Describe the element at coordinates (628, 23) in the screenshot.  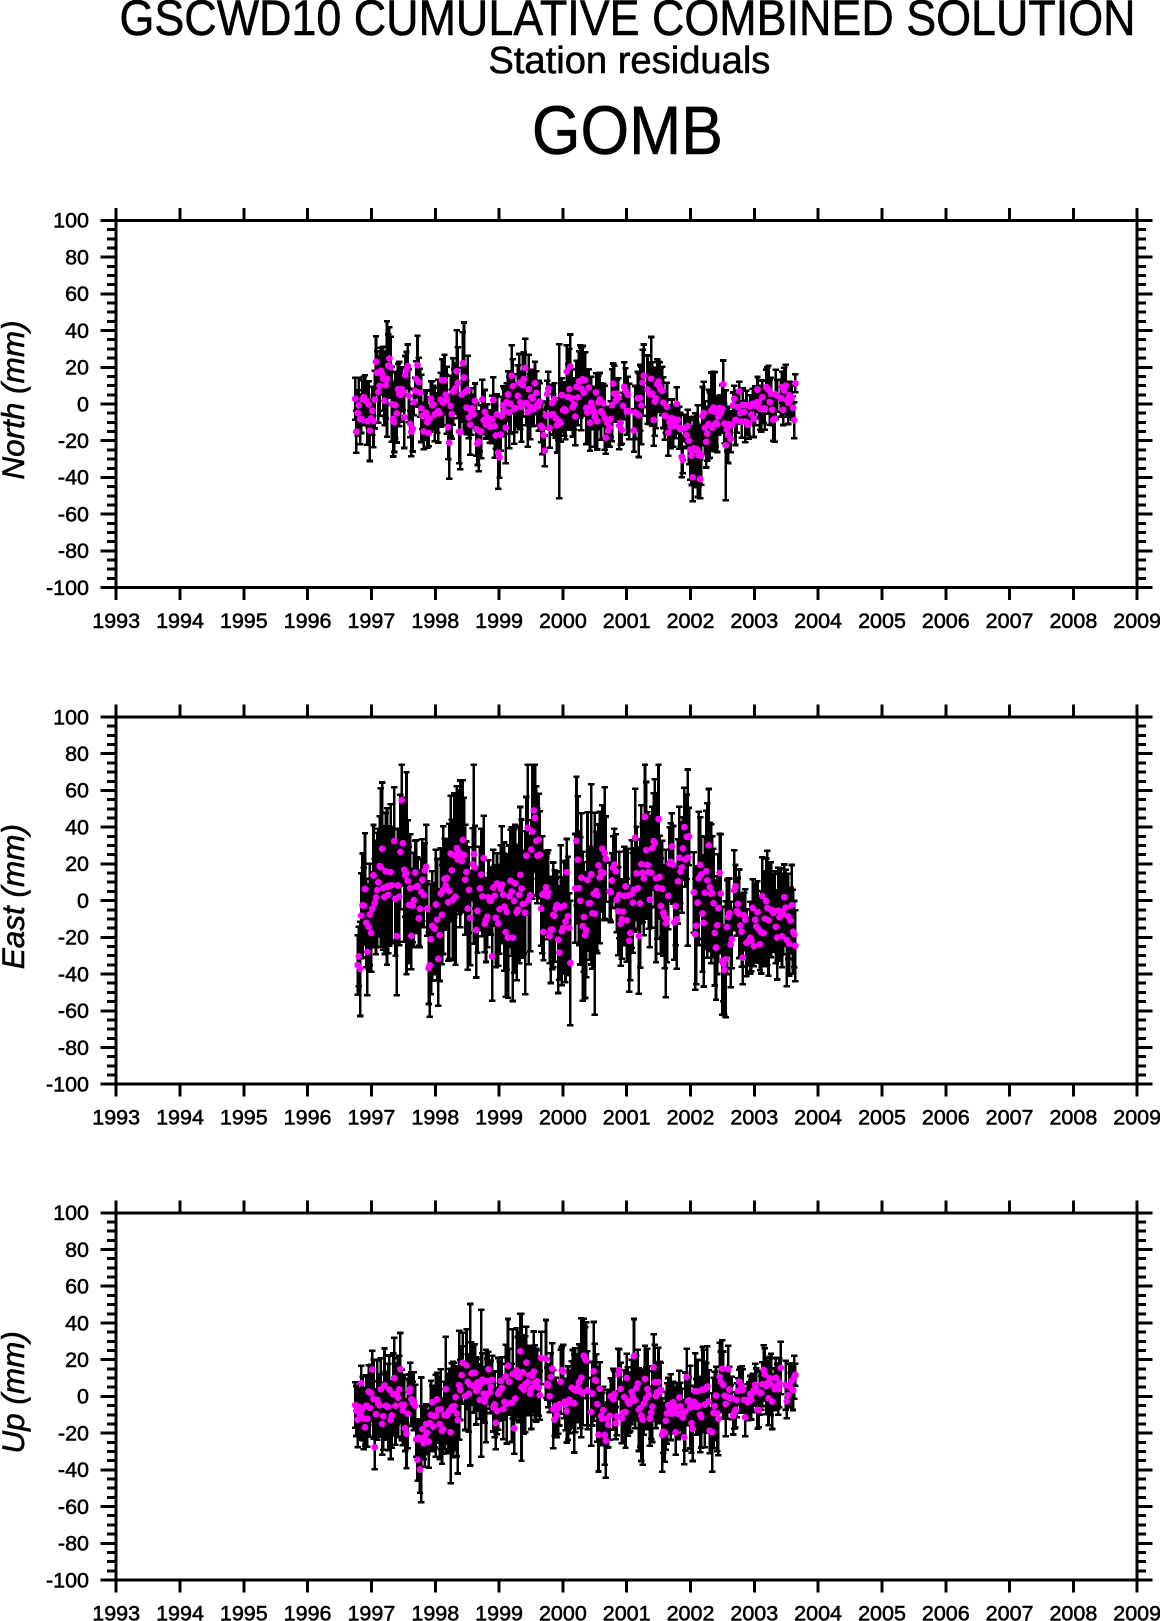
I see `svg-text:GSCWD10 CUMULATIVE COMBINED SO: GSCWD10 CUMULATIVE COMBINED SOLUTION` at that location.